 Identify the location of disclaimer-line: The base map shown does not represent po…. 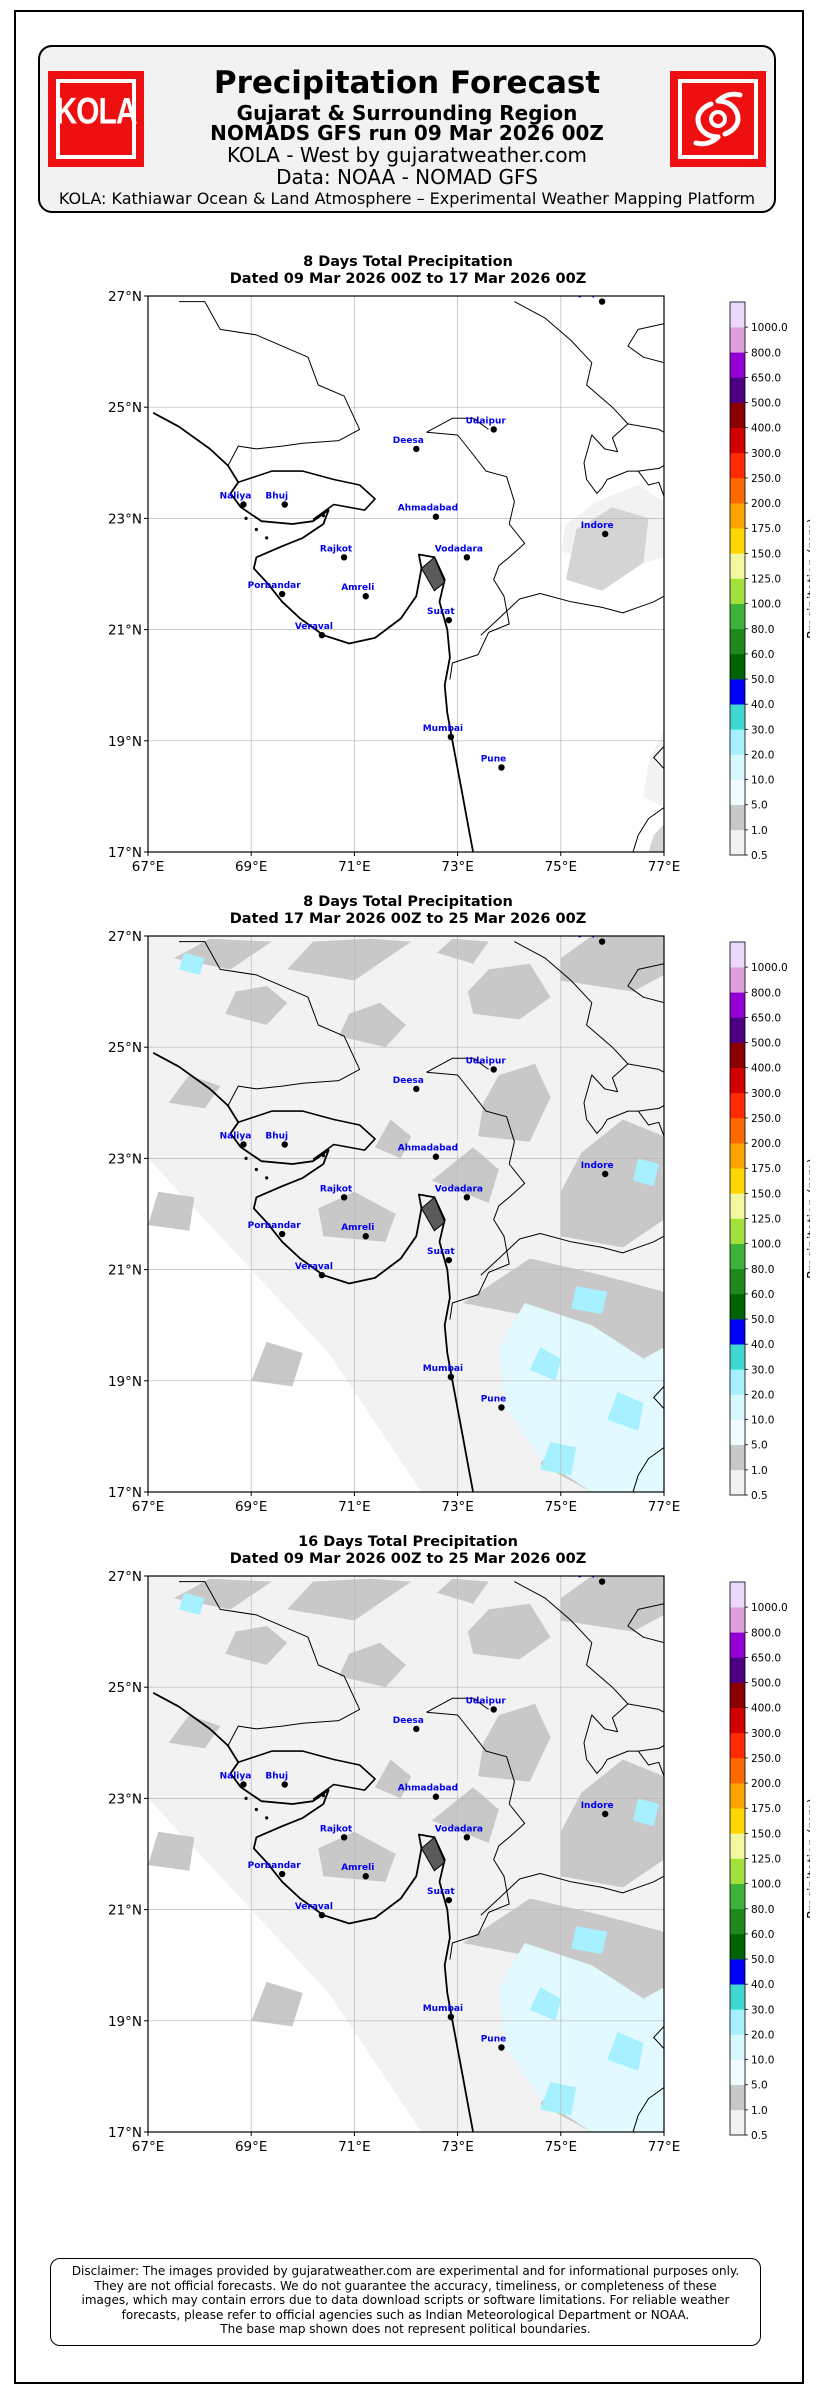
(405, 2329).